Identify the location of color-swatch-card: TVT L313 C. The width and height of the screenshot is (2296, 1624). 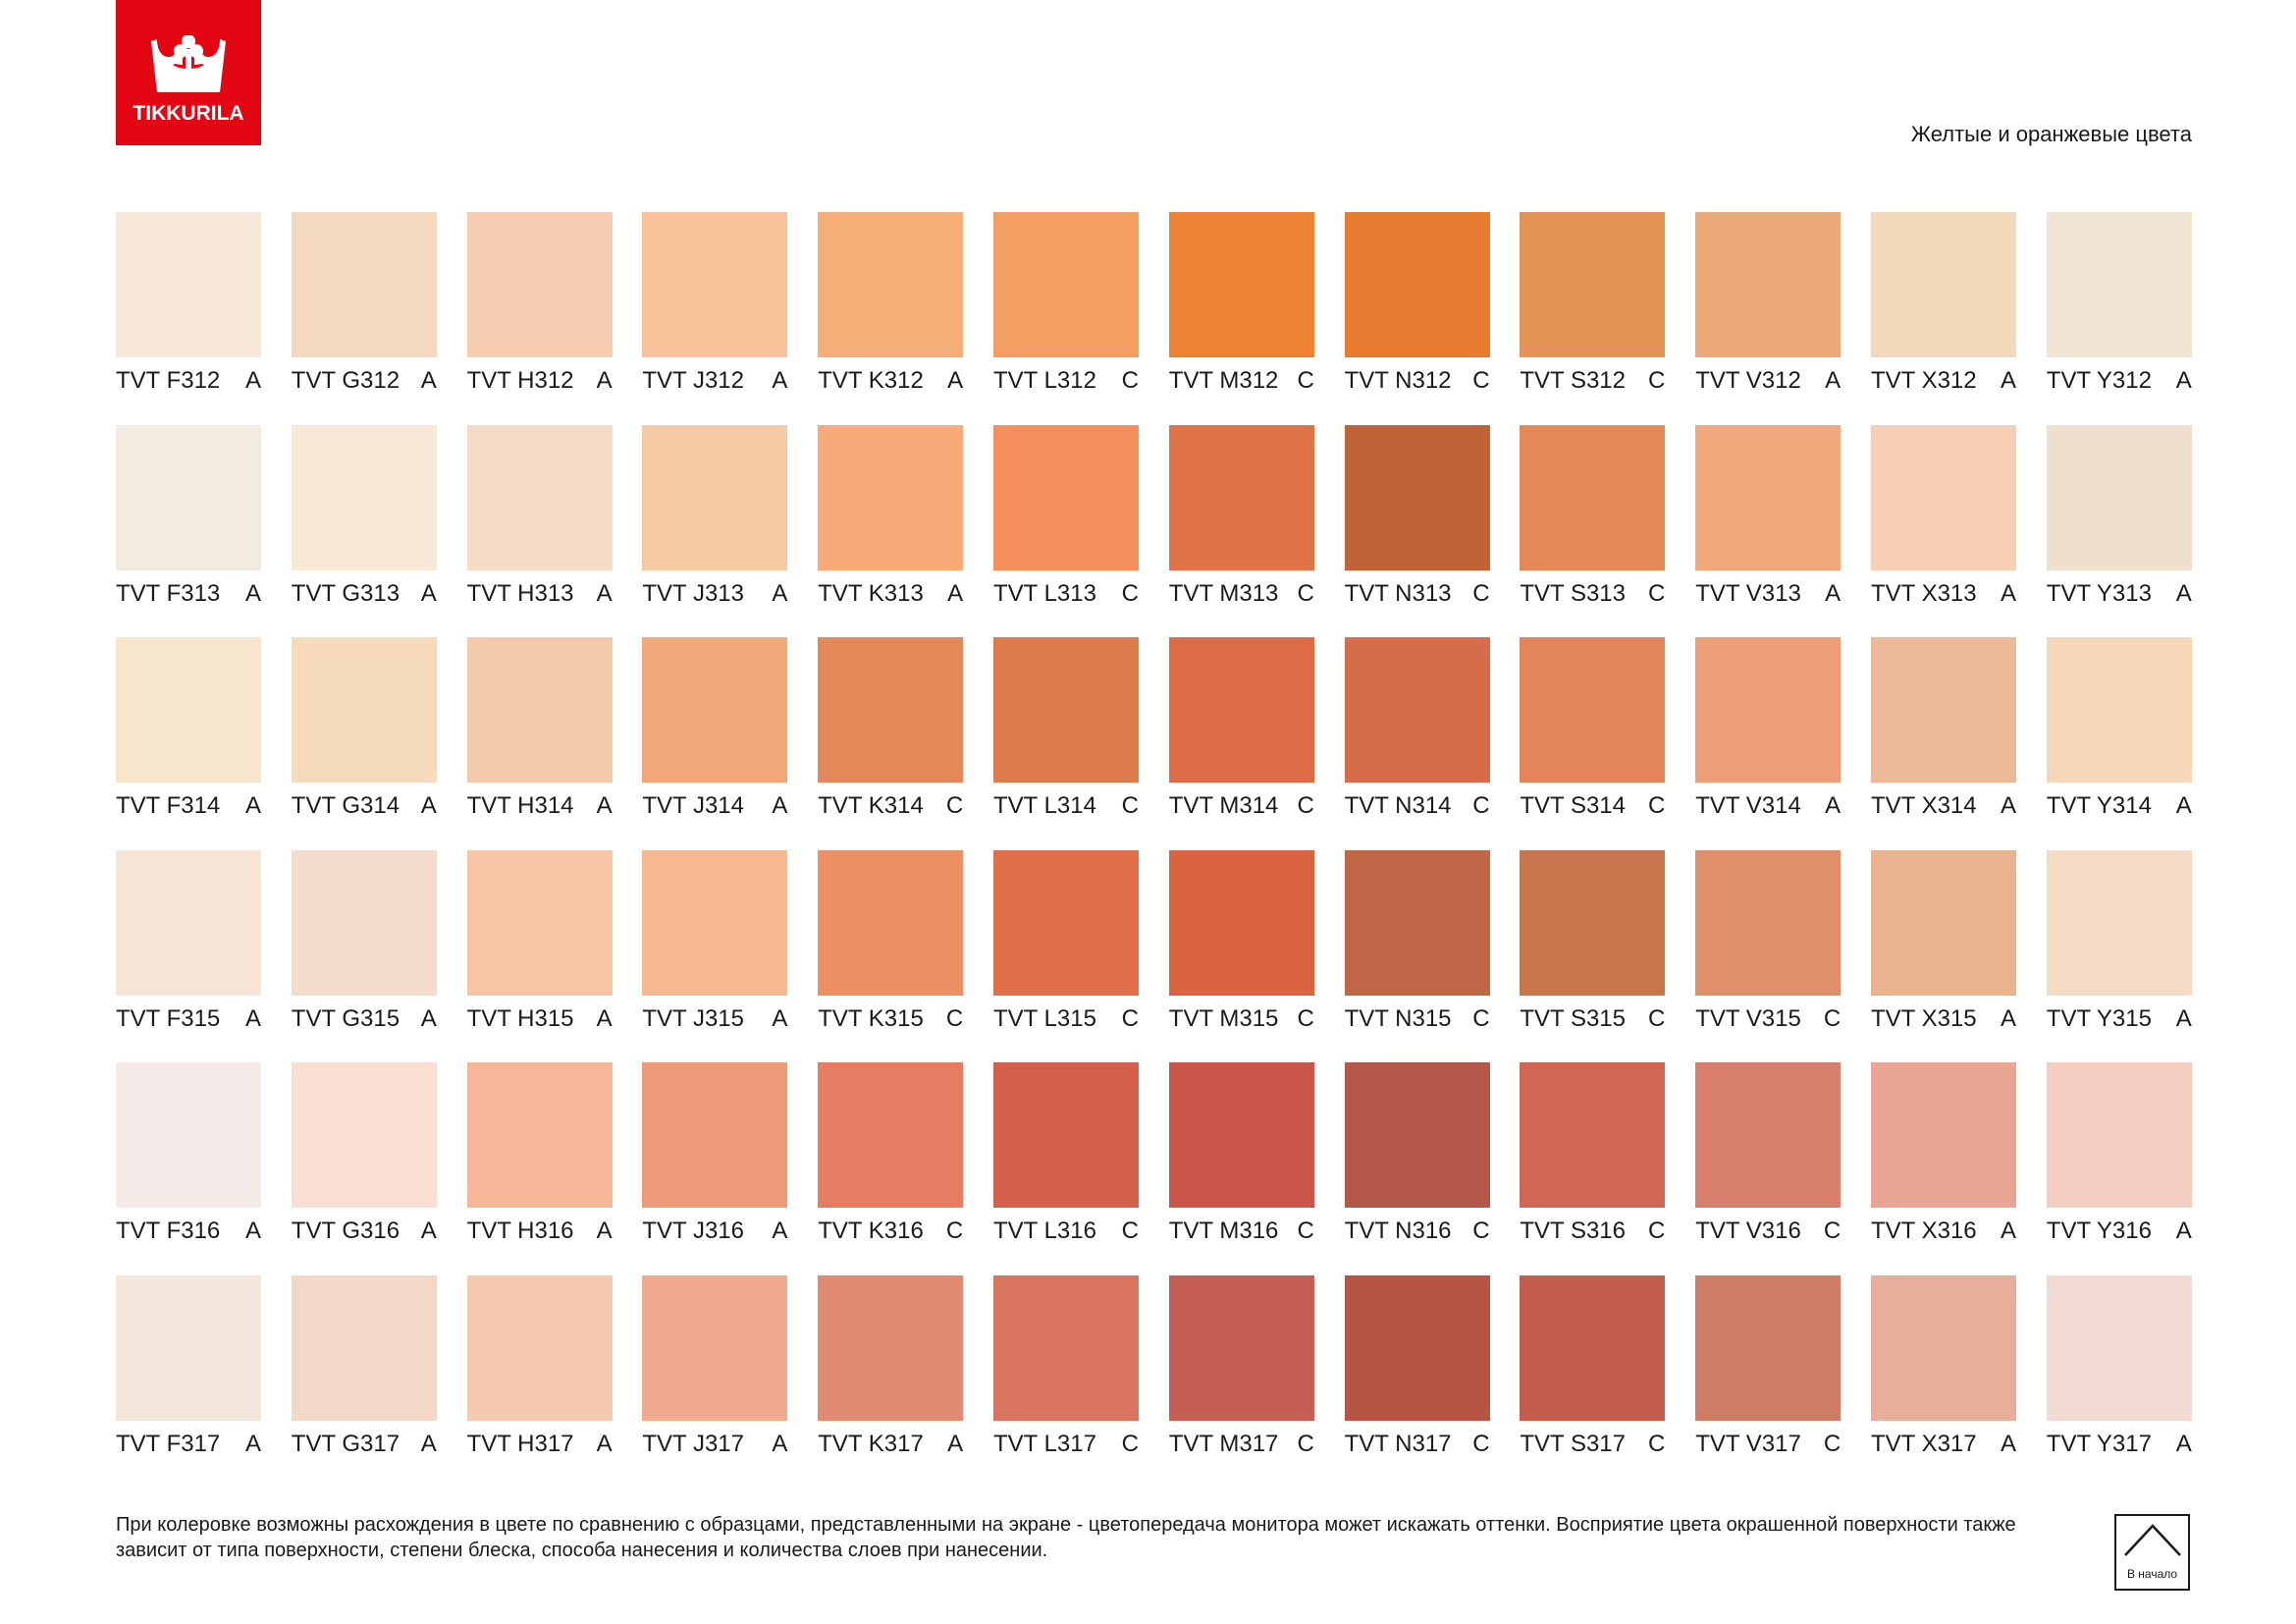
(1066, 516).